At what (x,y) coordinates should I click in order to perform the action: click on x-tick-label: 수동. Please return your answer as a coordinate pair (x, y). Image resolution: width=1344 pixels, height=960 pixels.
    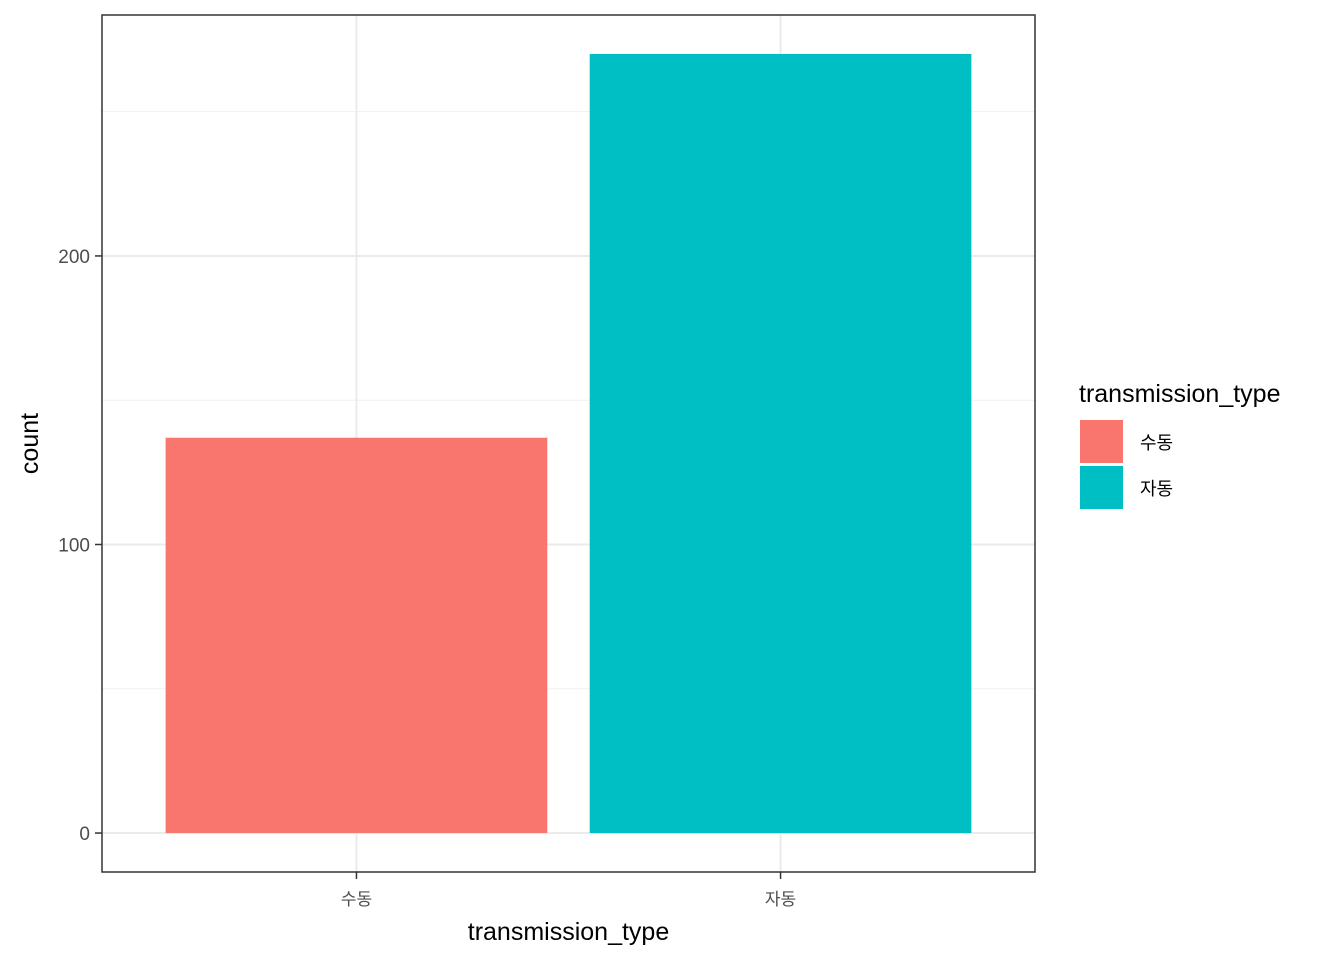
    Looking at the image, I should click on (356, 900).